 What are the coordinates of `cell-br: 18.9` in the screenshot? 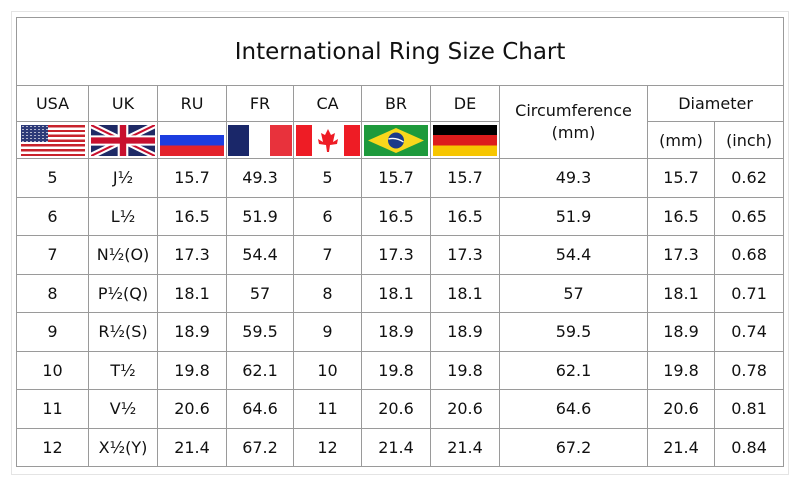 It's located at (396, 332).